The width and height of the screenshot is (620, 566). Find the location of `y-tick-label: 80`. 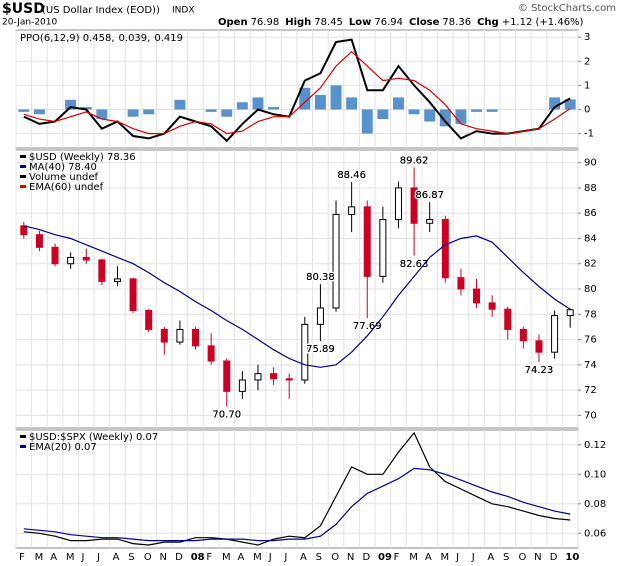

y-tick-label: 80 is located at coordinates (590, 289).